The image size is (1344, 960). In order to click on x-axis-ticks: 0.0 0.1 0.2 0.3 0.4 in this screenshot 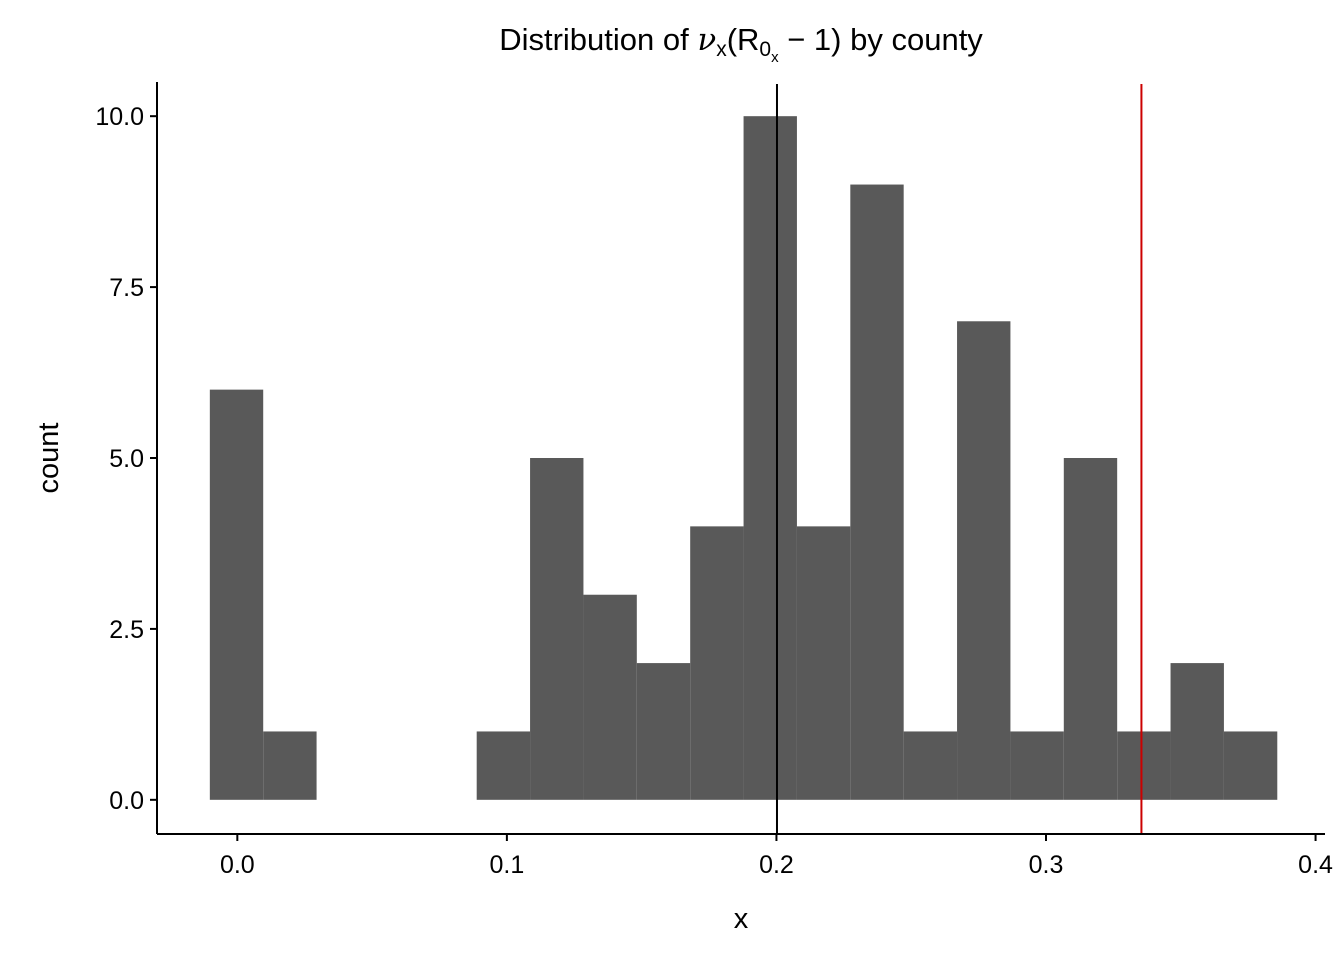, I will do `click(776, 856)`.